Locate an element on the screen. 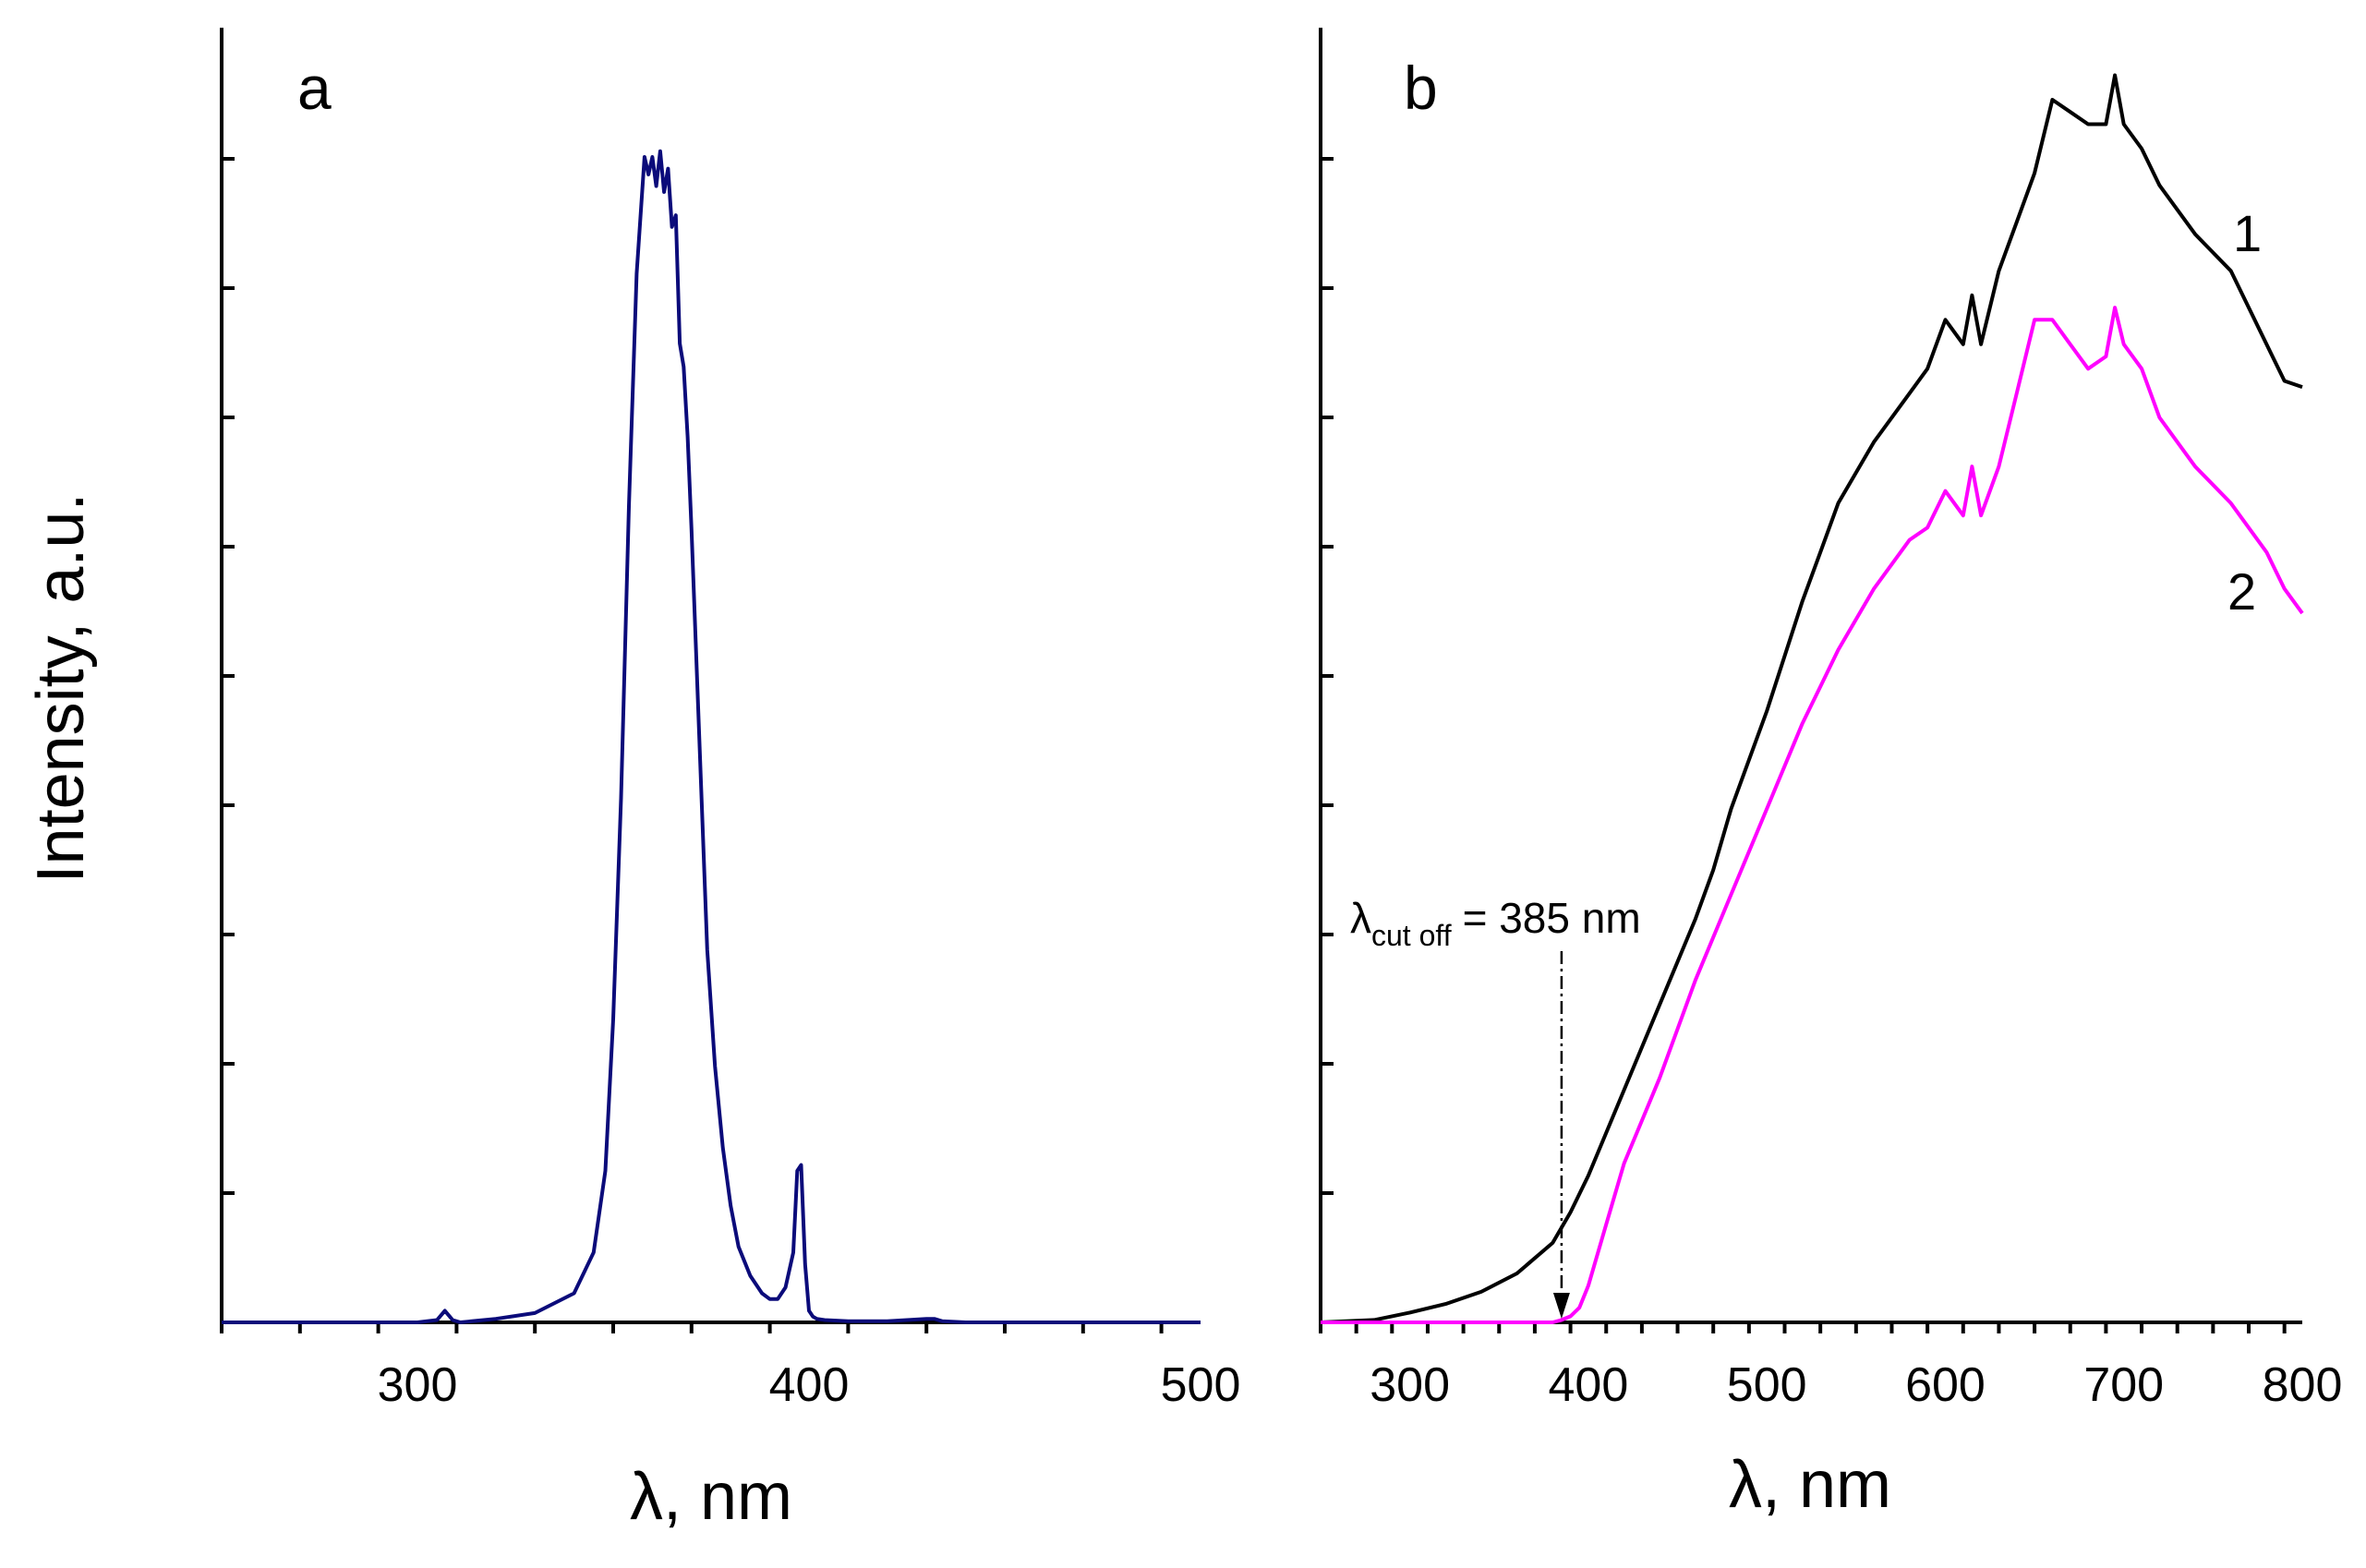  panel-a-x-tick-labels: 300 400 500 is located at coordinates (809, 1385).